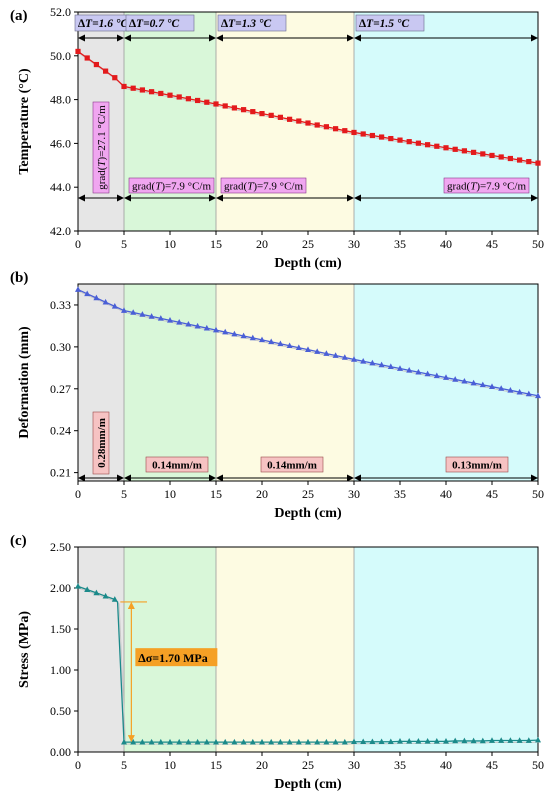 The width and height of the screenshot is (550, 800). I want to click on delta-t-label: ∆T=1.6 °C, so click(103, 24).